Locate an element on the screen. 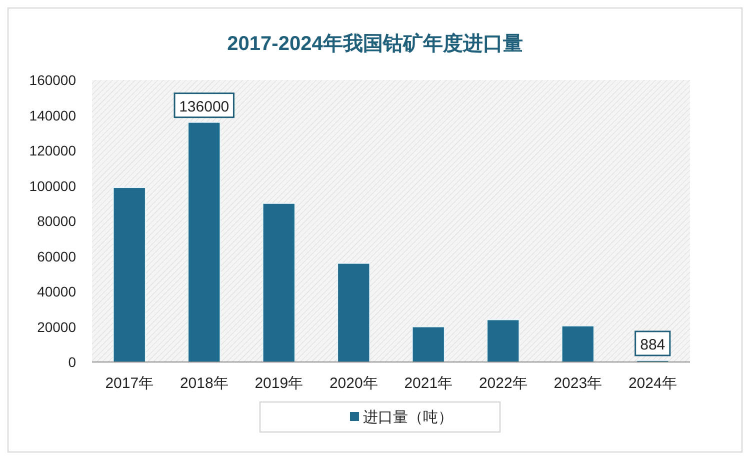  data-label: 136000 is located at coordinates (204, 107).